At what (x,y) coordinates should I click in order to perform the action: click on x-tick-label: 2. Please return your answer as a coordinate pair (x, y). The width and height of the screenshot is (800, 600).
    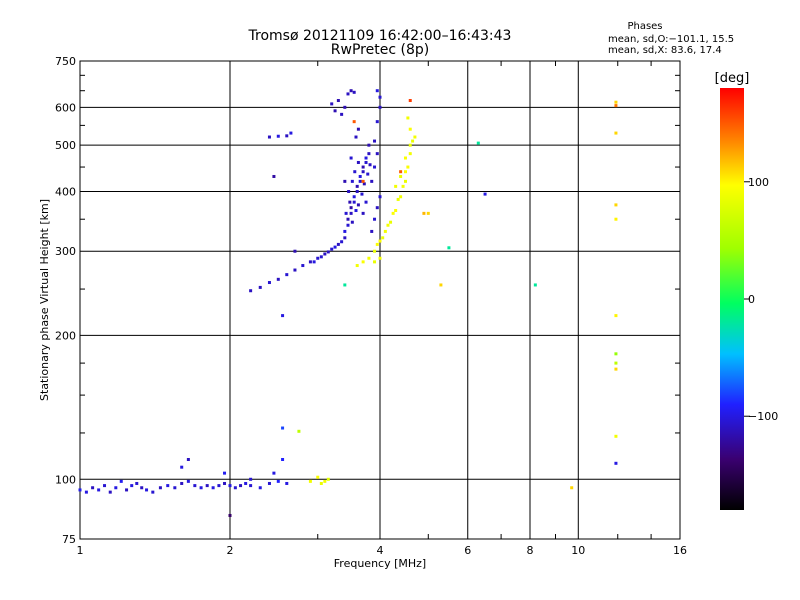
    Looking at the image, I should click on (230, 550).